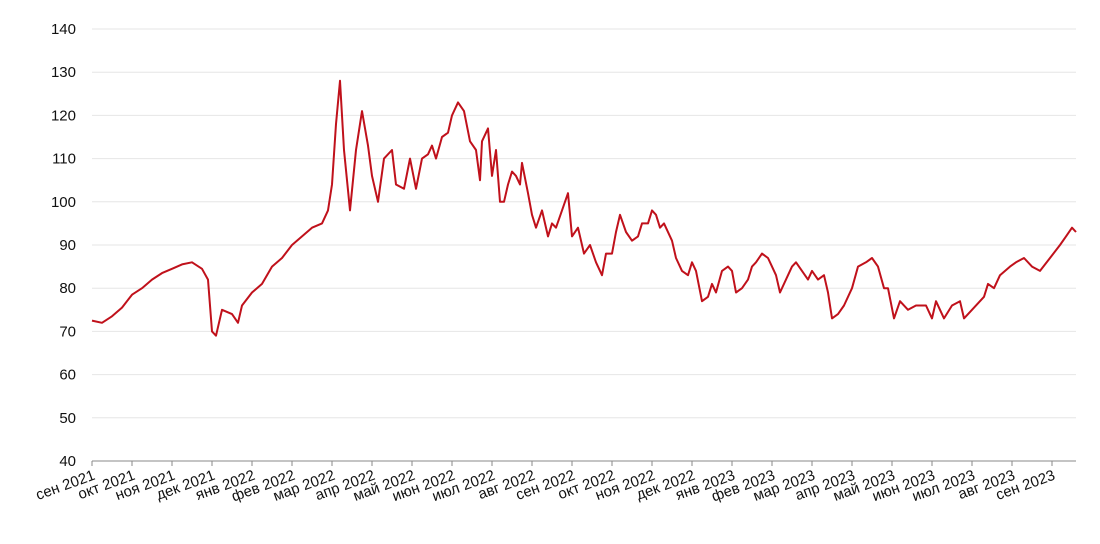 The height and width of the screenshot is (544, 1100). What do you see at coordinates (67, 245) in the screenshot?
I see `y-tick-label: 90` at bounding box center [67, 245].